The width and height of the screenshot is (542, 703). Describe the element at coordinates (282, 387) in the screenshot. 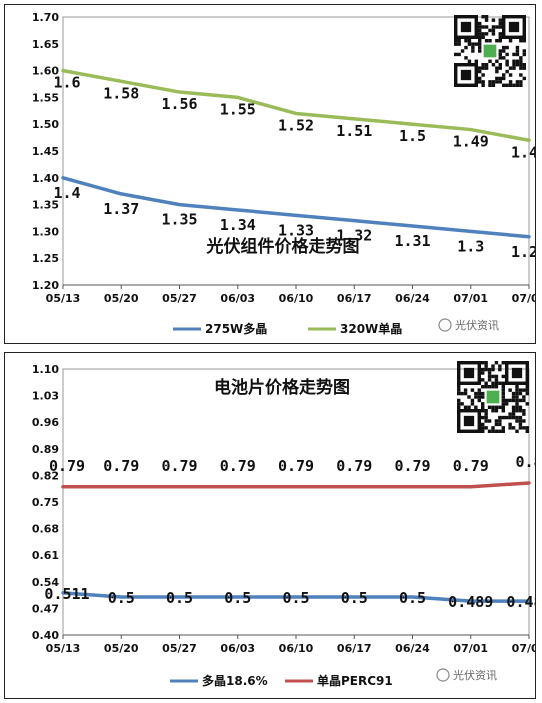

I see `chart-title: 电池片价格走势图` at that location.